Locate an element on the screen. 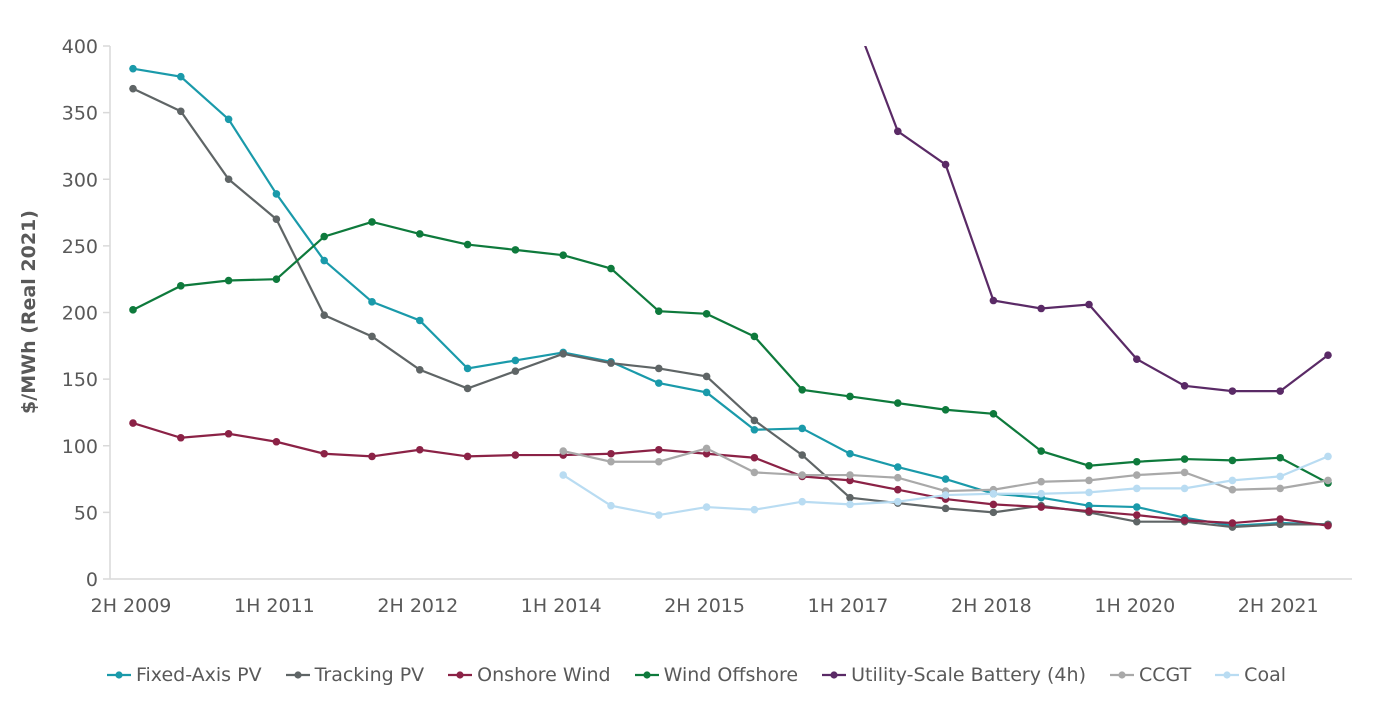 Image resolution: width=1391 pixels, height=718 pixels. x-tick-label: 1H 2011 is located at coordinates (274, 606).